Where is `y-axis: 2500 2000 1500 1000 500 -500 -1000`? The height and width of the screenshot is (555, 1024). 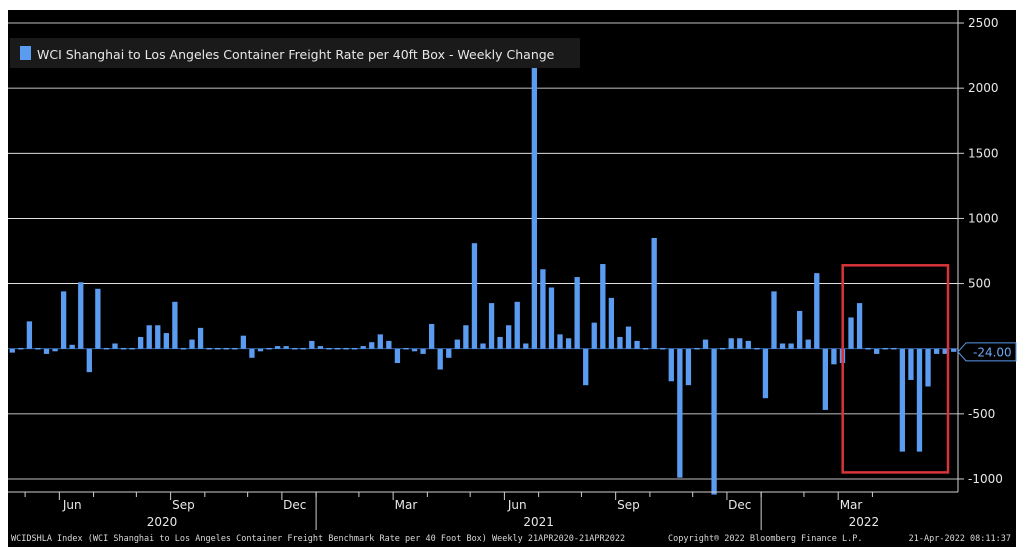
y-axis: 2500 2000 1500 1000 500 -500 -1000 is located at coordinates (980, 251).